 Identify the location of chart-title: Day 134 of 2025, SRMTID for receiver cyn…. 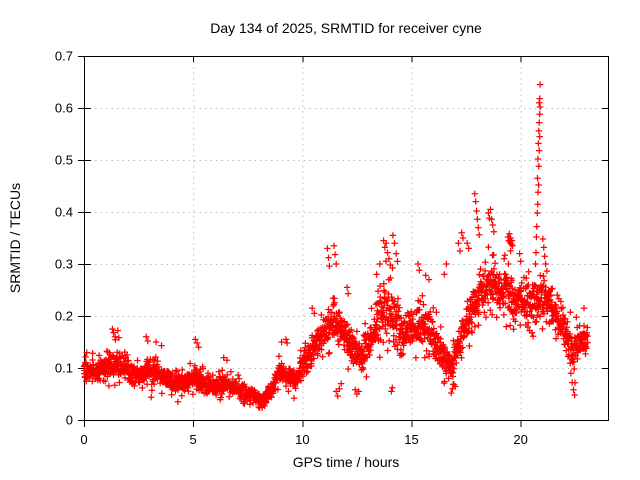
(346, 28).